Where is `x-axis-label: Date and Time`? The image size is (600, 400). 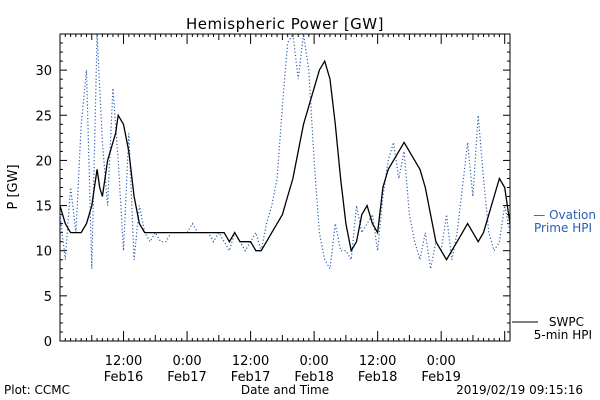
x-axis-label: Date and Time is located at coordinates (285, 390).